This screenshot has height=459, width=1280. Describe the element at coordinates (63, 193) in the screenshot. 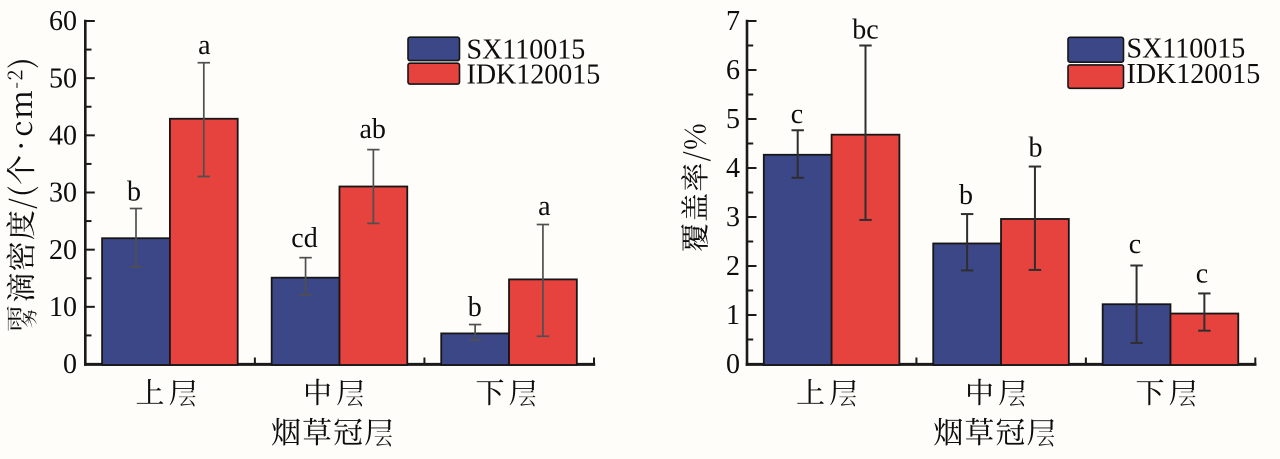

I see `svg-text: 30` at that location.